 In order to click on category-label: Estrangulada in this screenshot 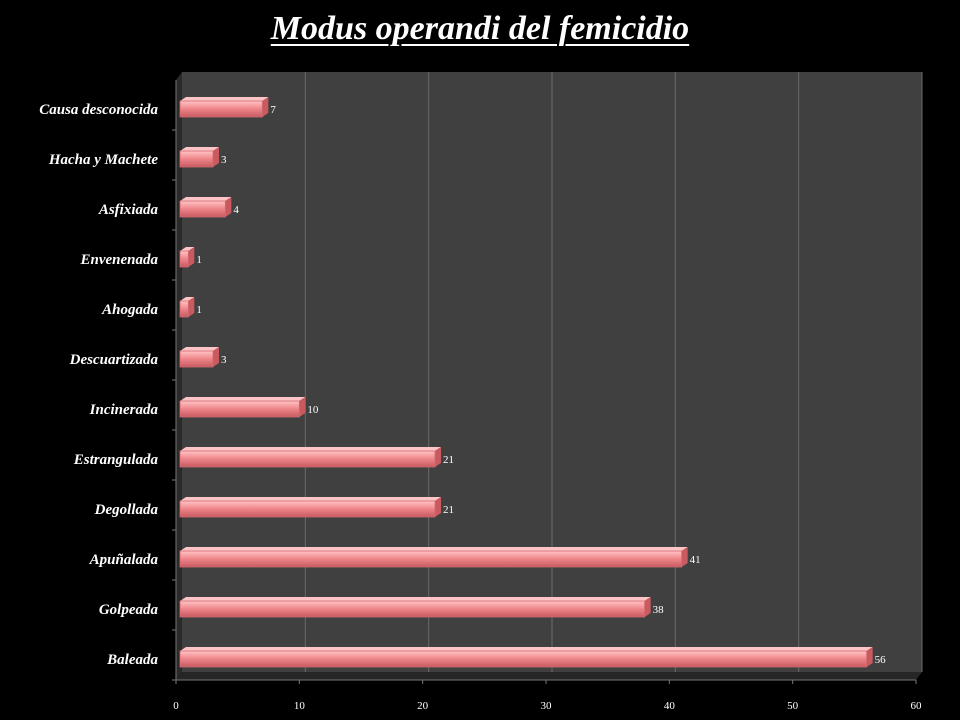, I will do `click(116, 460)`.